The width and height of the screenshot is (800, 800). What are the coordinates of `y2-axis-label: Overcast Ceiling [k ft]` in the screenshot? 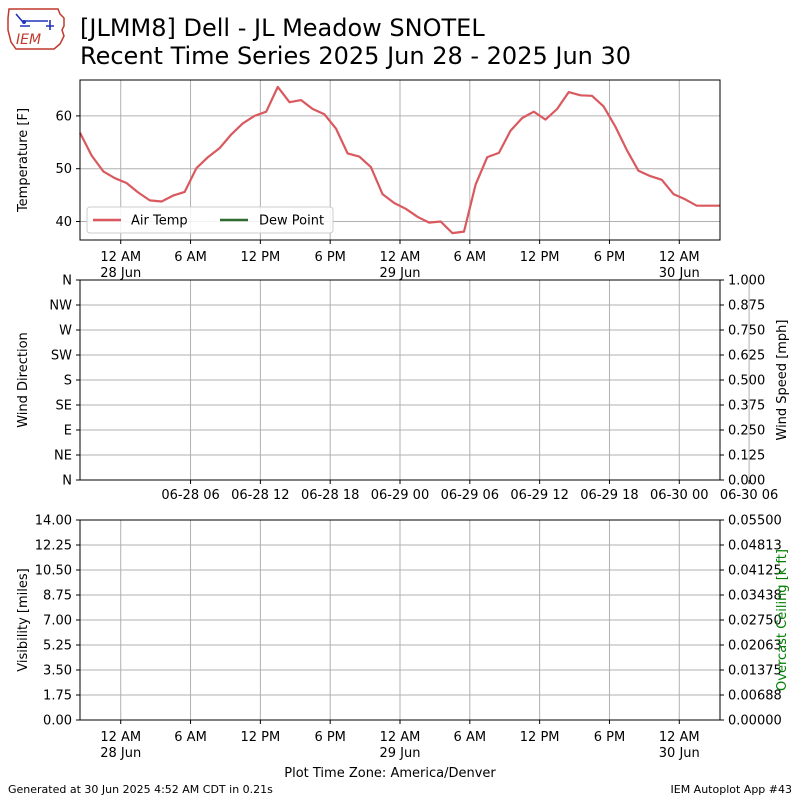 It's located at (782, 620).